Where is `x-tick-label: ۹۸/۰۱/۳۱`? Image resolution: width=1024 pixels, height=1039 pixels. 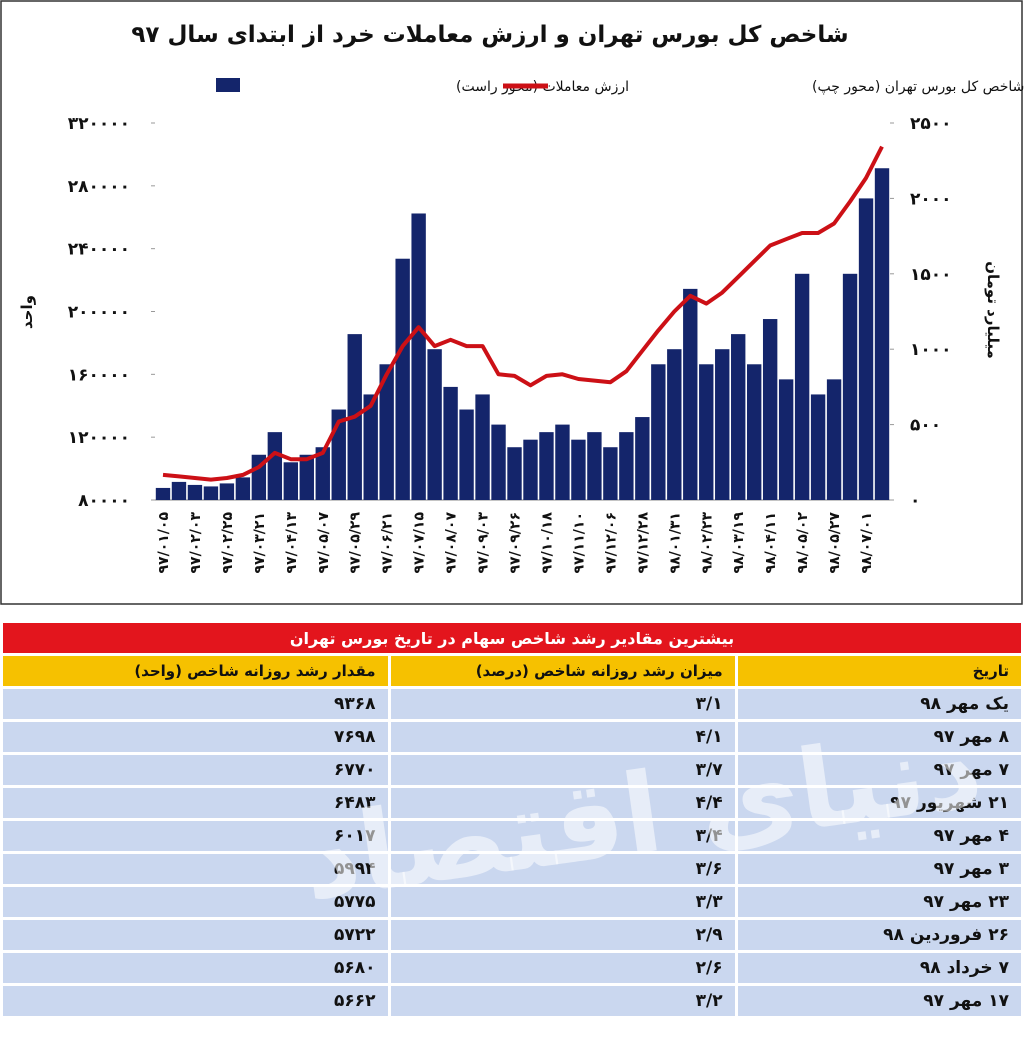 x-tick-label: ۹۸/۰۱/۳۱ is located at coordinates (675, 543).